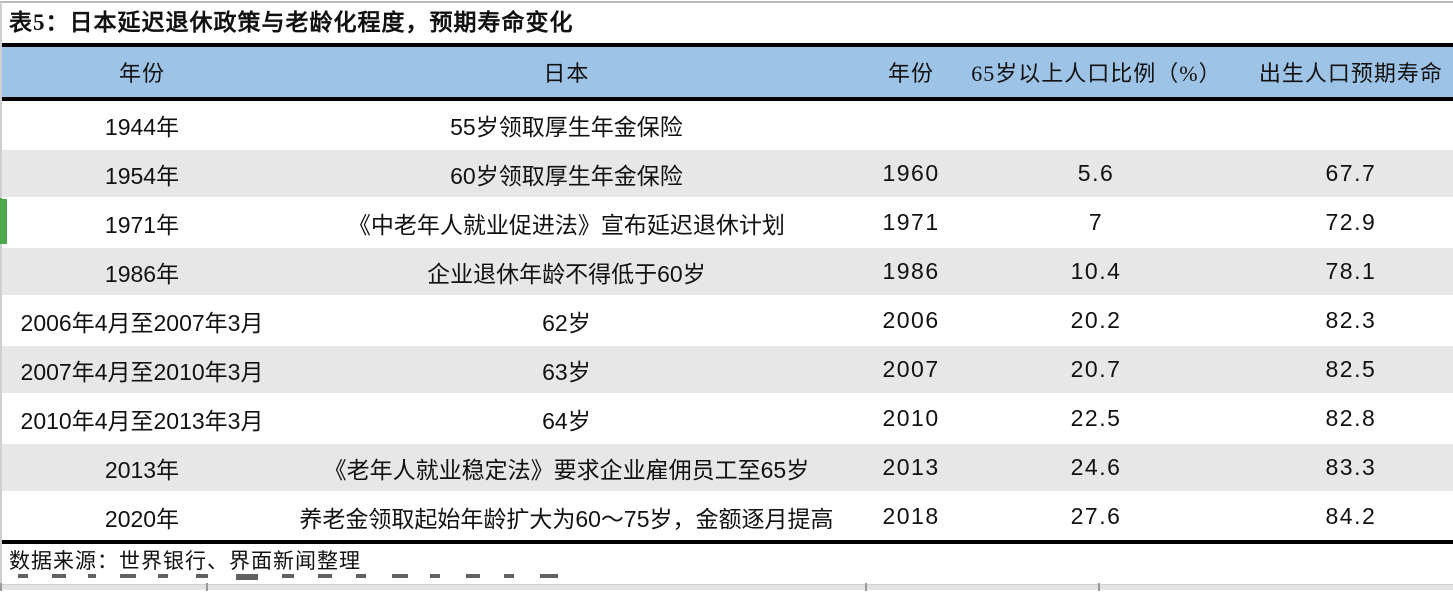  Describe the element at coordinates (1096, 271) in the screenshot. I see `cell-pct-65plus: 10.4` at that location.